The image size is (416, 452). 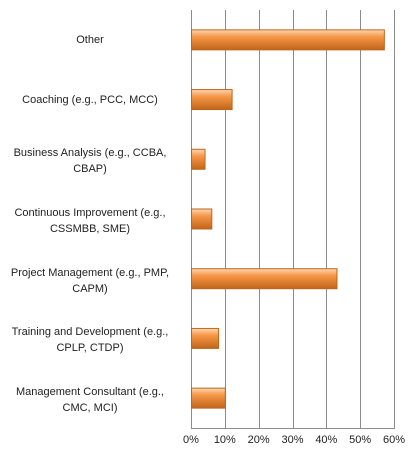 I want to click on category-label-line: Coaching (e.g., PCC, MCC), so click(x=90, y=99).